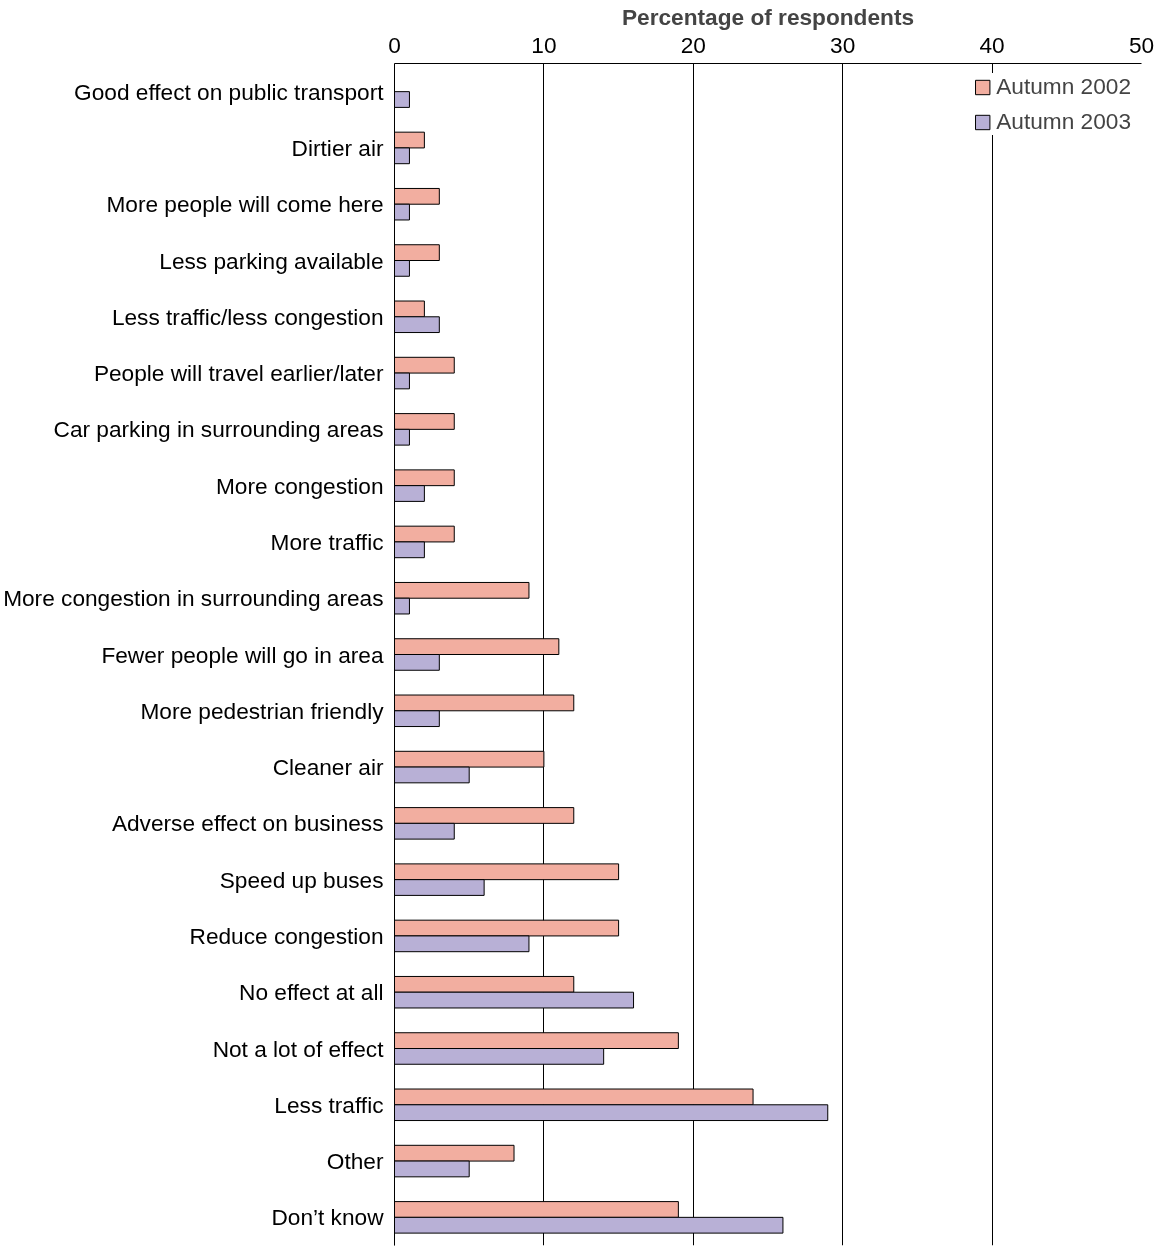 This screenshot has width=1161, height=1250. Describe the element at coordinates (768, 16) in the screenshot. I see `x-axis-title: Percentage of respondents` at that location.